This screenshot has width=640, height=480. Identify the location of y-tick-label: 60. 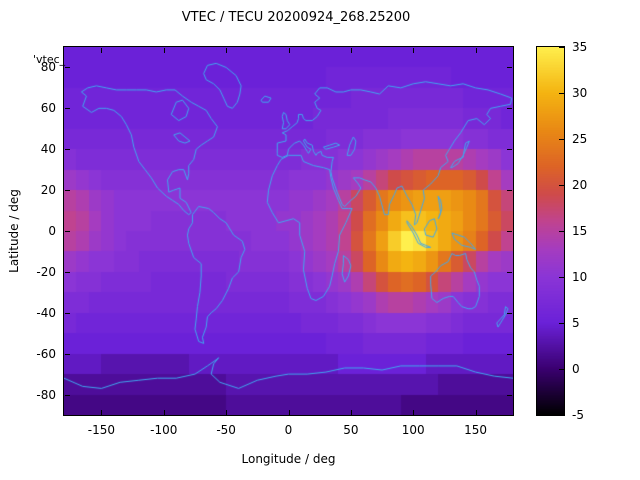
(48, 108).